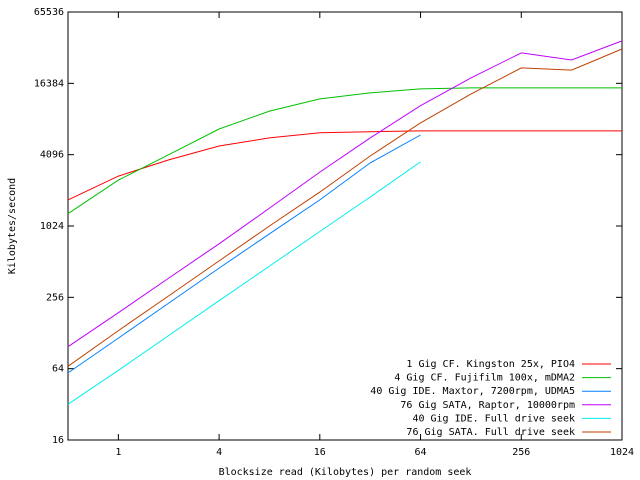 This screenshot has width=640, height=480. Describe the element at coordinates (484, 378) in the screenshot. I see `legend-label: 4 Gig CF. Fujifilm 100x, mDMA2` at that location.